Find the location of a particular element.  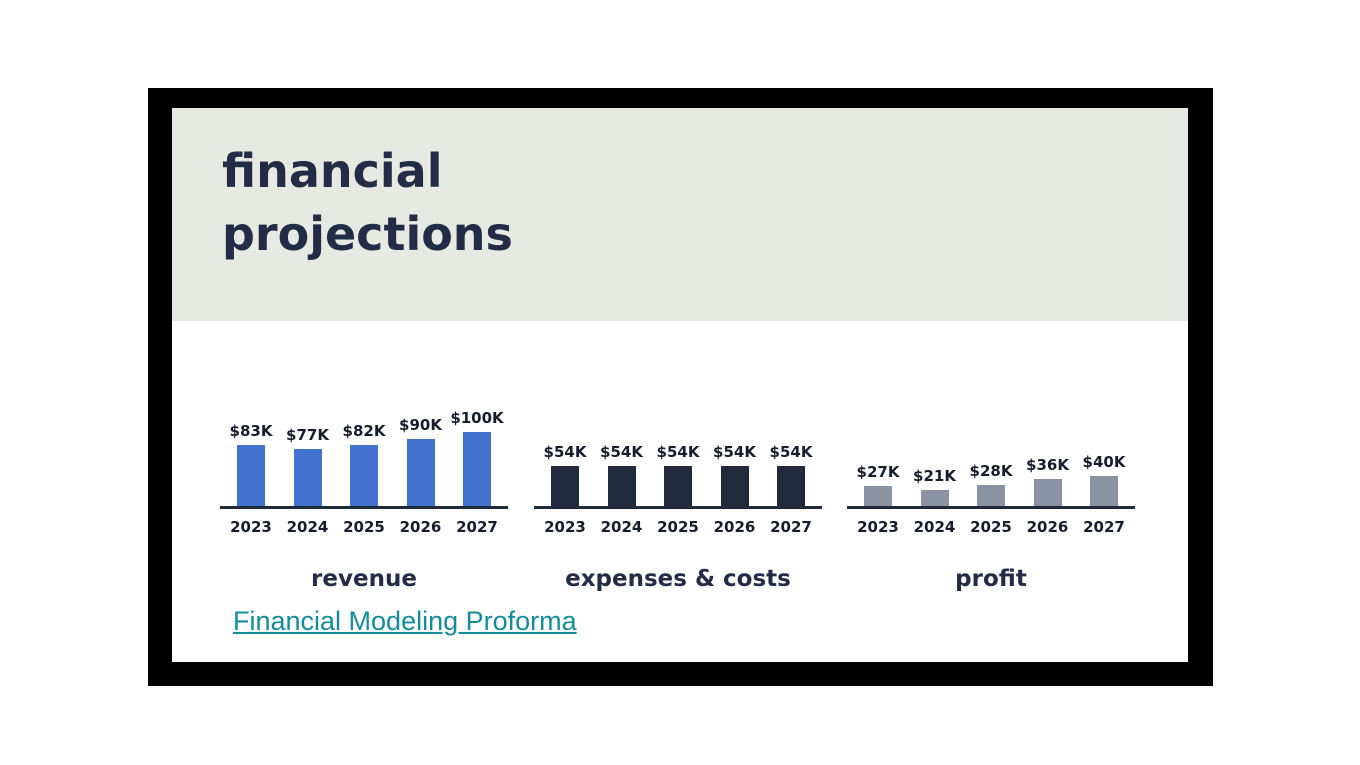

bar-2026: $54K is located at coordinates (734, 474).